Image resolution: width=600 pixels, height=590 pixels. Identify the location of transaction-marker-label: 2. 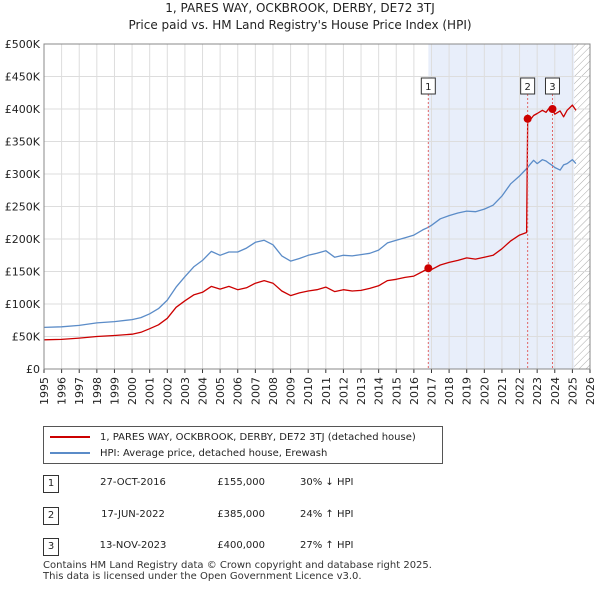
(527, 87).